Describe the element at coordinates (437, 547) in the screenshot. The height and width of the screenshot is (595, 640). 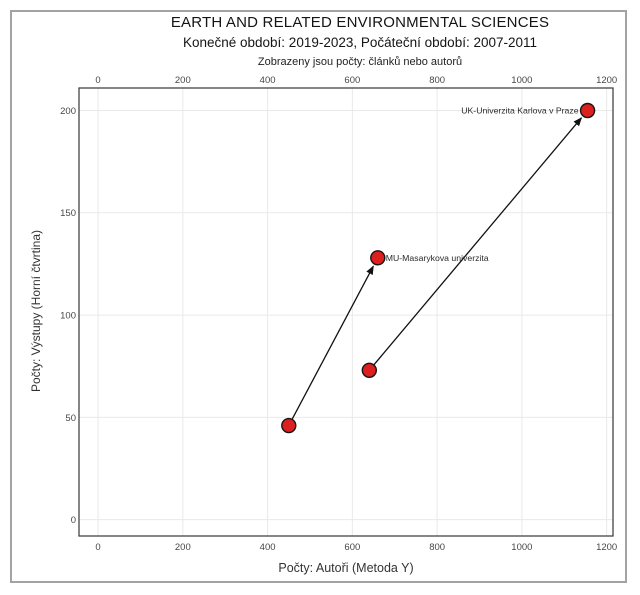
I see `x-tick-label-bottom: 800` at that location.